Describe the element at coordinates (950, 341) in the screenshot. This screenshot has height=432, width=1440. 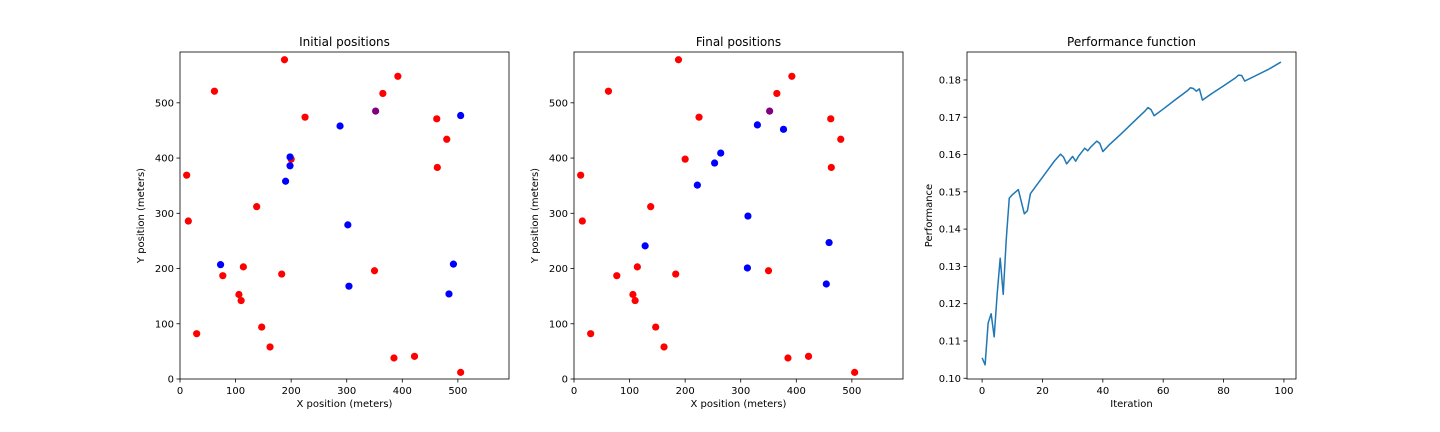
I see `y-tick-label: 0.11` at that location.